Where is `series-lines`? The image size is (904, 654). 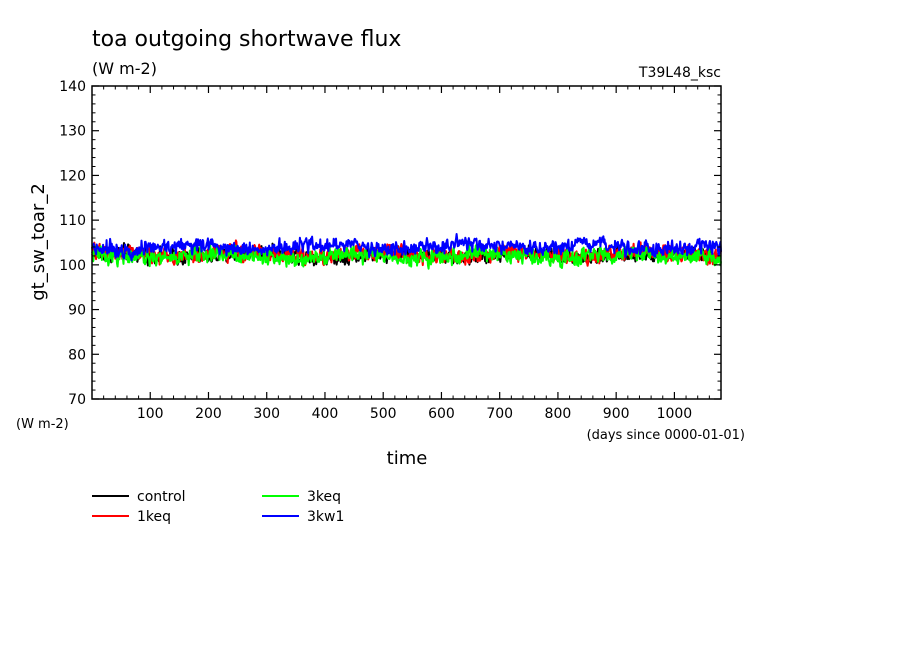
series-lines is located at coordinates (406, 251).